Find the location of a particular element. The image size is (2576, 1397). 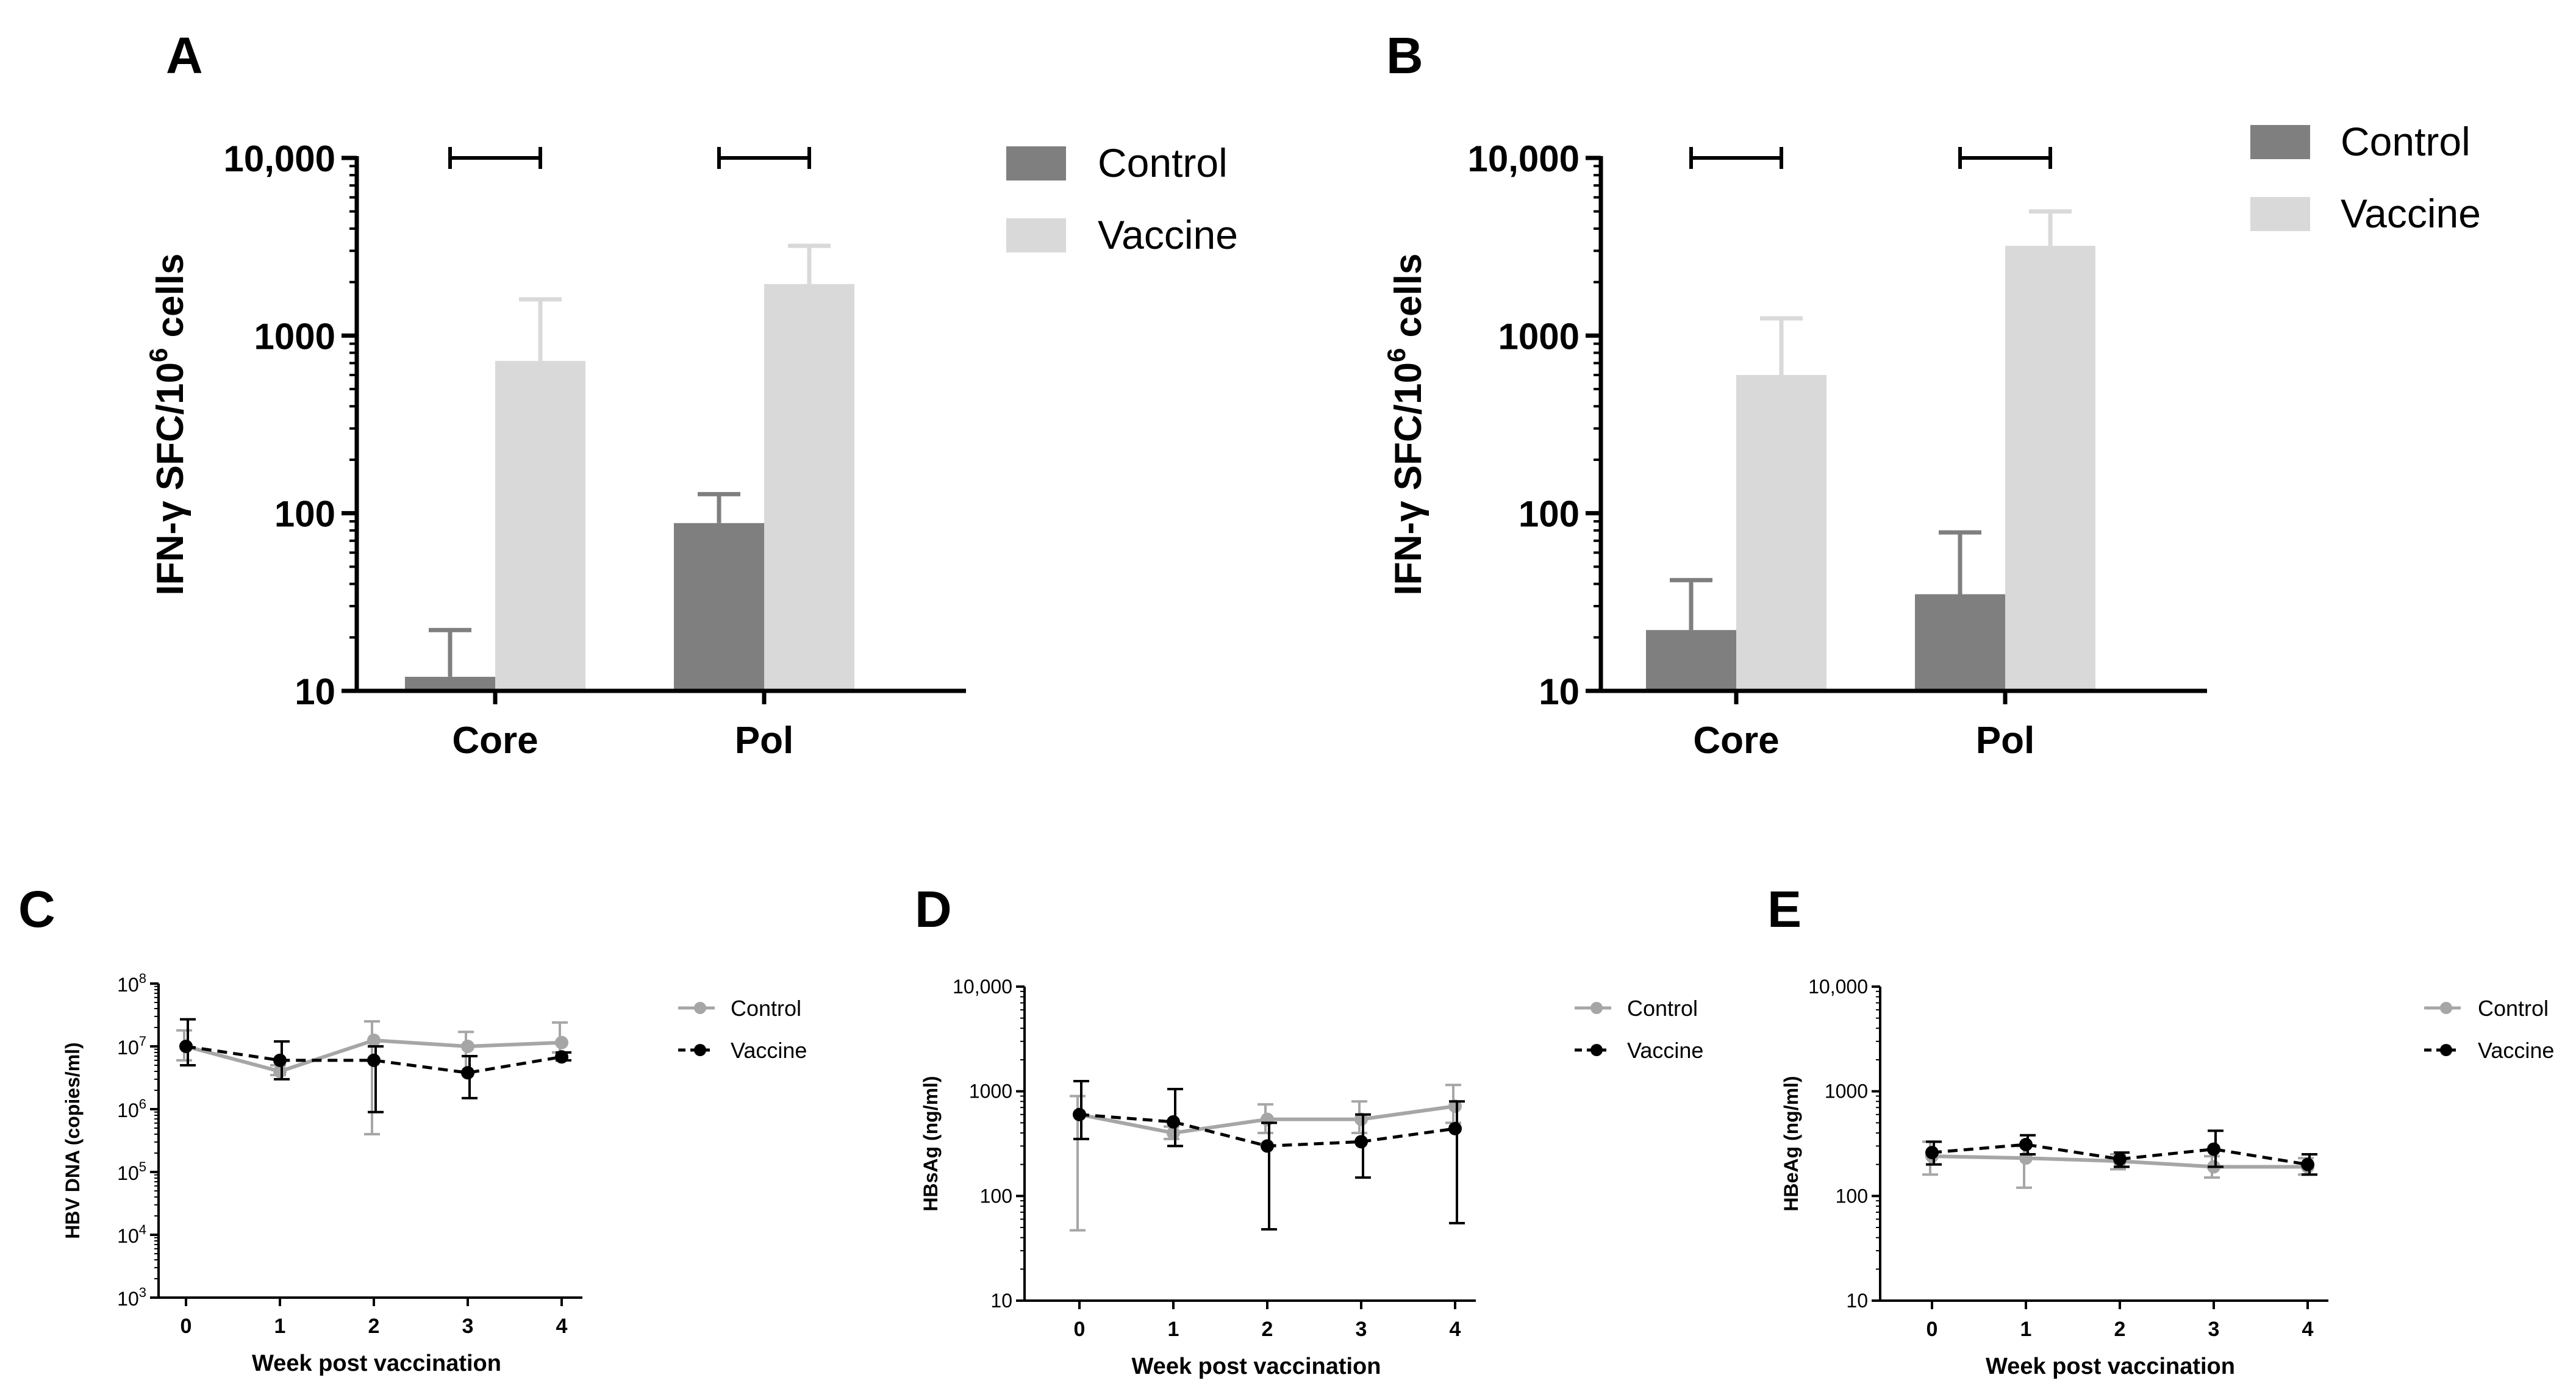

y-axis-label: HBeAg (ng/ml) is located at coordinates (1791, 1143).